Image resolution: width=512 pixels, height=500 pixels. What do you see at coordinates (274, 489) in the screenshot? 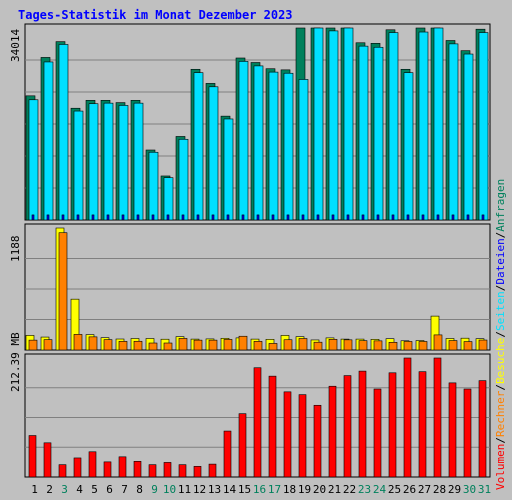
I see `day-label-17: 17` at bounding box center [274, 489].